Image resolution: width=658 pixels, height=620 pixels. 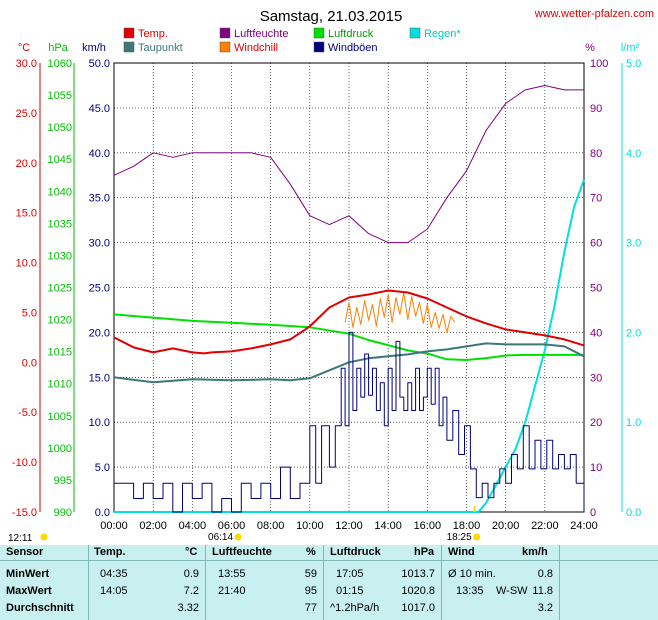 I want to click on pressure-tick-label: 1055, so click(x=60, y=96).